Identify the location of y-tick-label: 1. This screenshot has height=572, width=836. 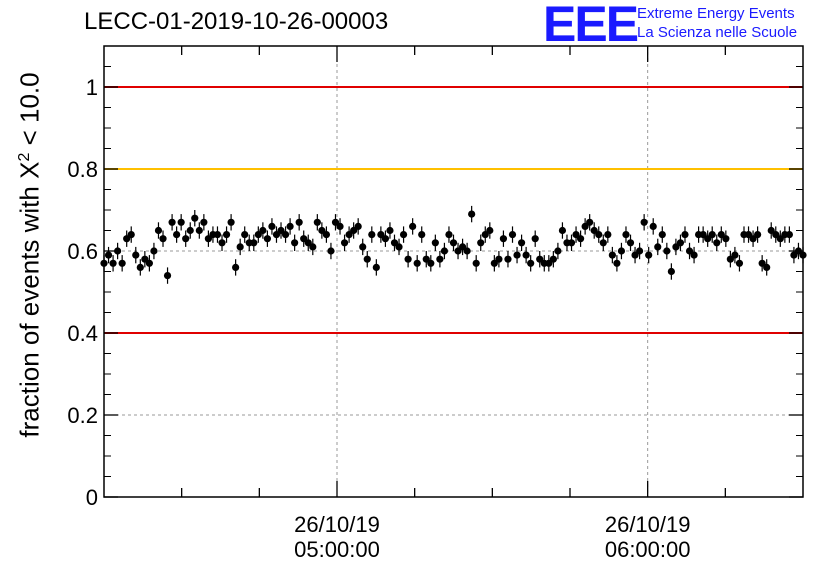
(92, 87).